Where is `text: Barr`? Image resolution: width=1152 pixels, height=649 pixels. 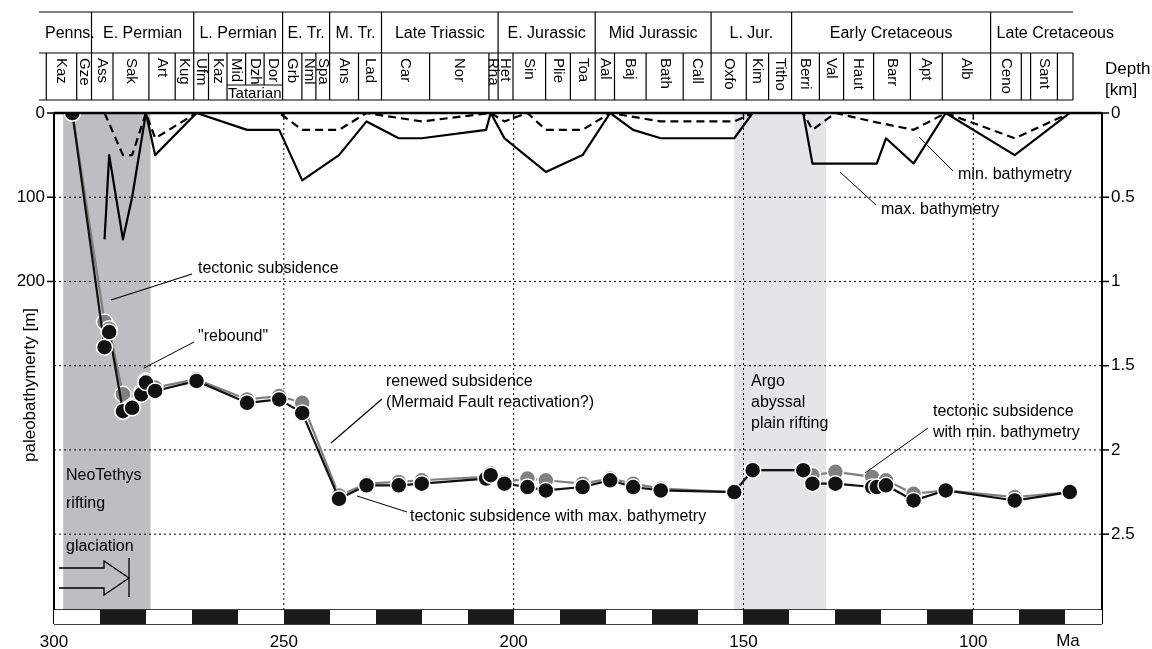 text: Barr is located at coordinates (893, 72).